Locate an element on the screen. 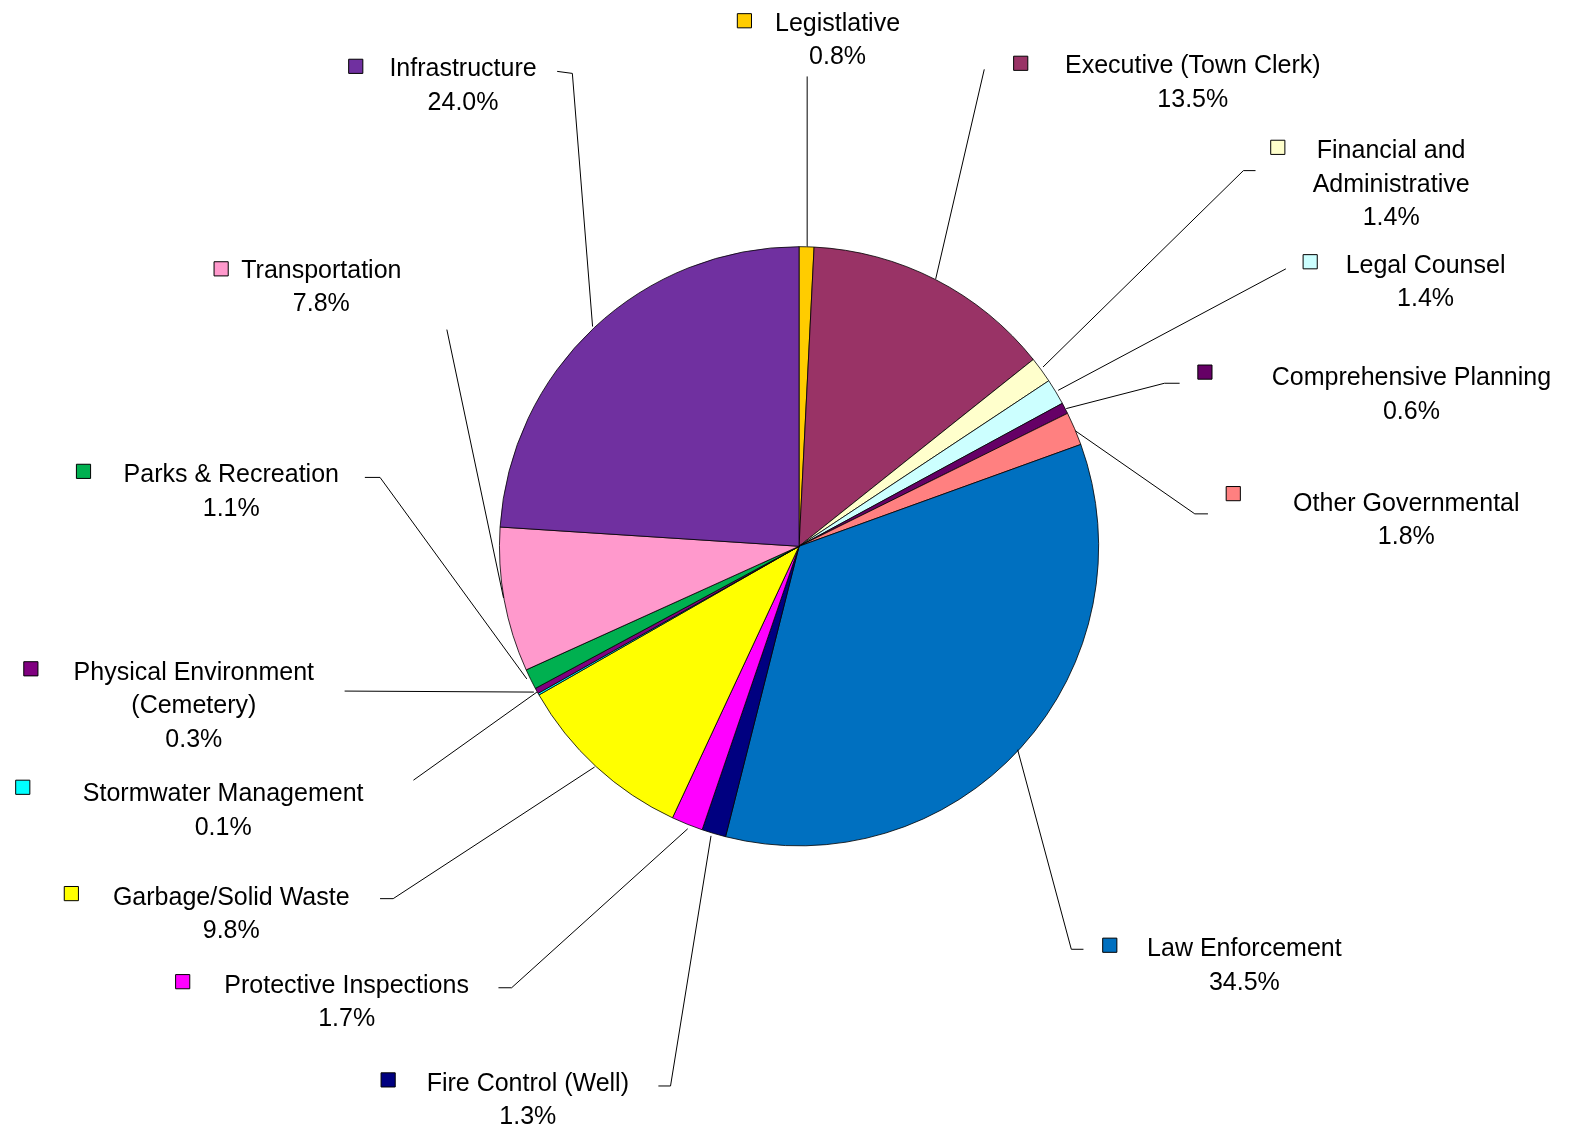 The image size is (1587, 1128). data-label: 1.3% is located at coordinates (528, 1114).